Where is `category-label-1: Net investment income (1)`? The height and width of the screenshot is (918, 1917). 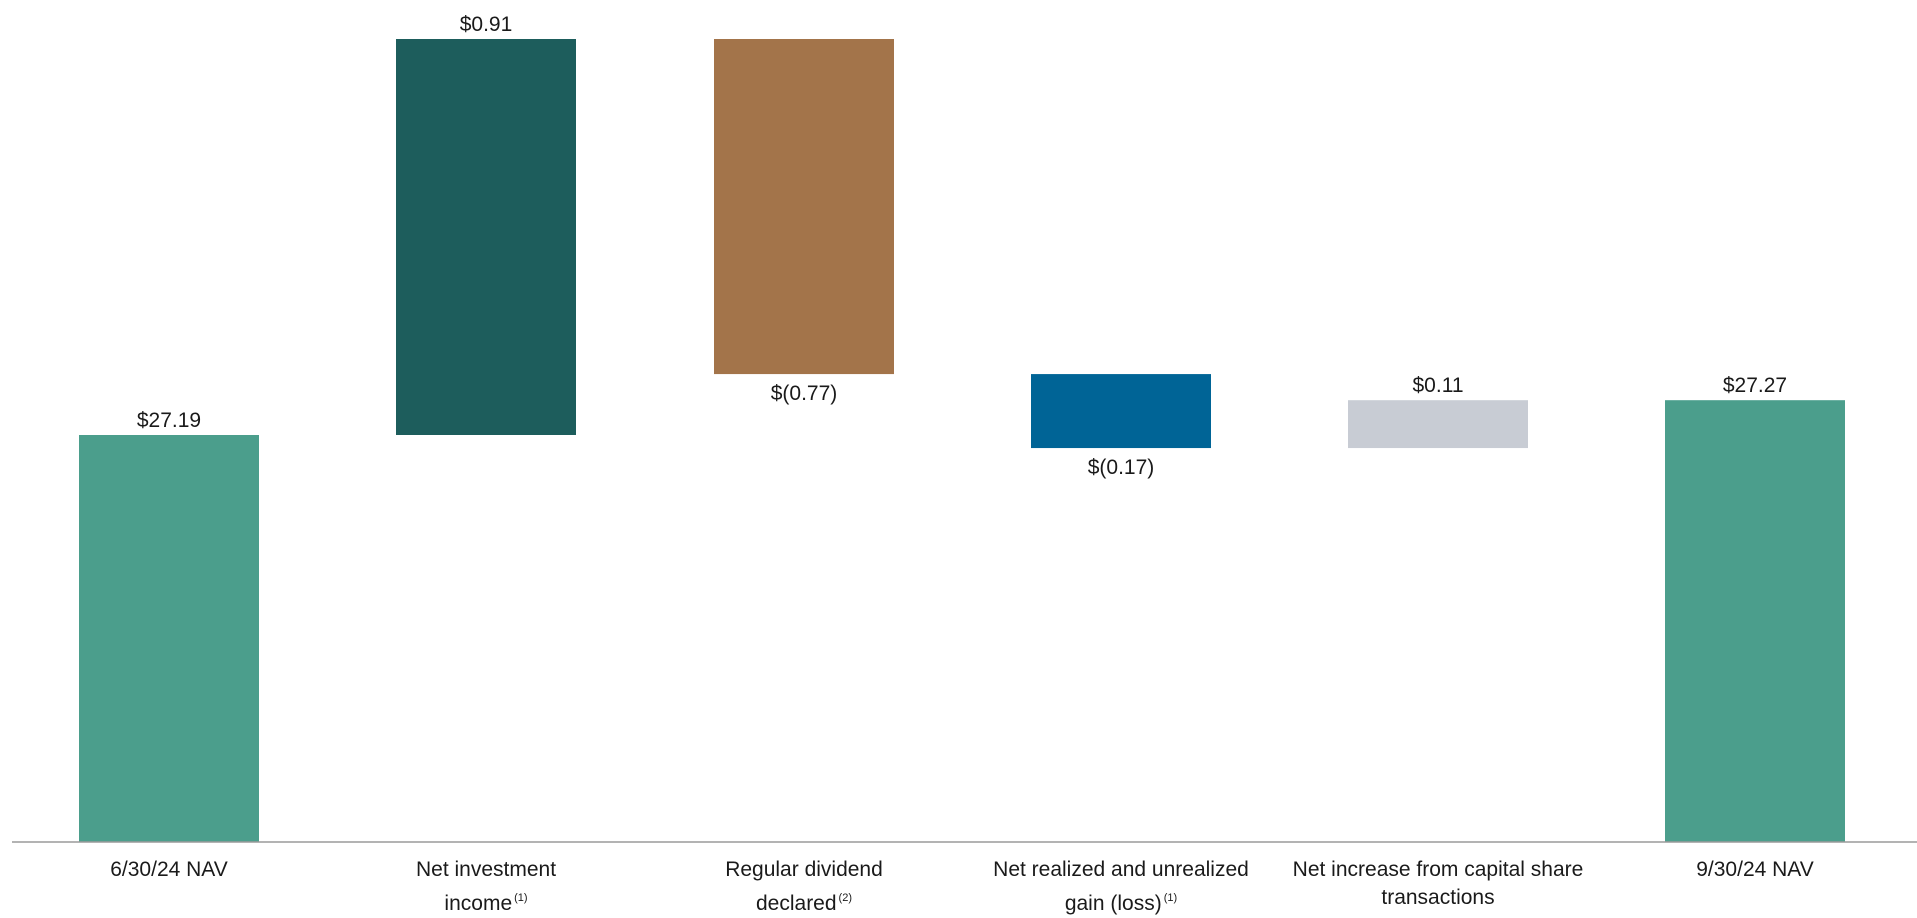 category-label-1: Net investment income (1) is located at coordinates (486, 887).